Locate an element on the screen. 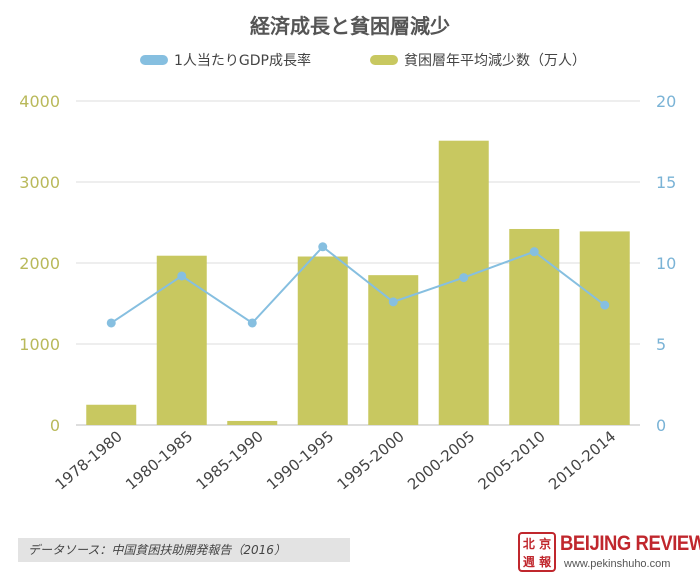 This screenshot has width=700, height=579. gdp-growth-line is located at coordinates (358, 285).